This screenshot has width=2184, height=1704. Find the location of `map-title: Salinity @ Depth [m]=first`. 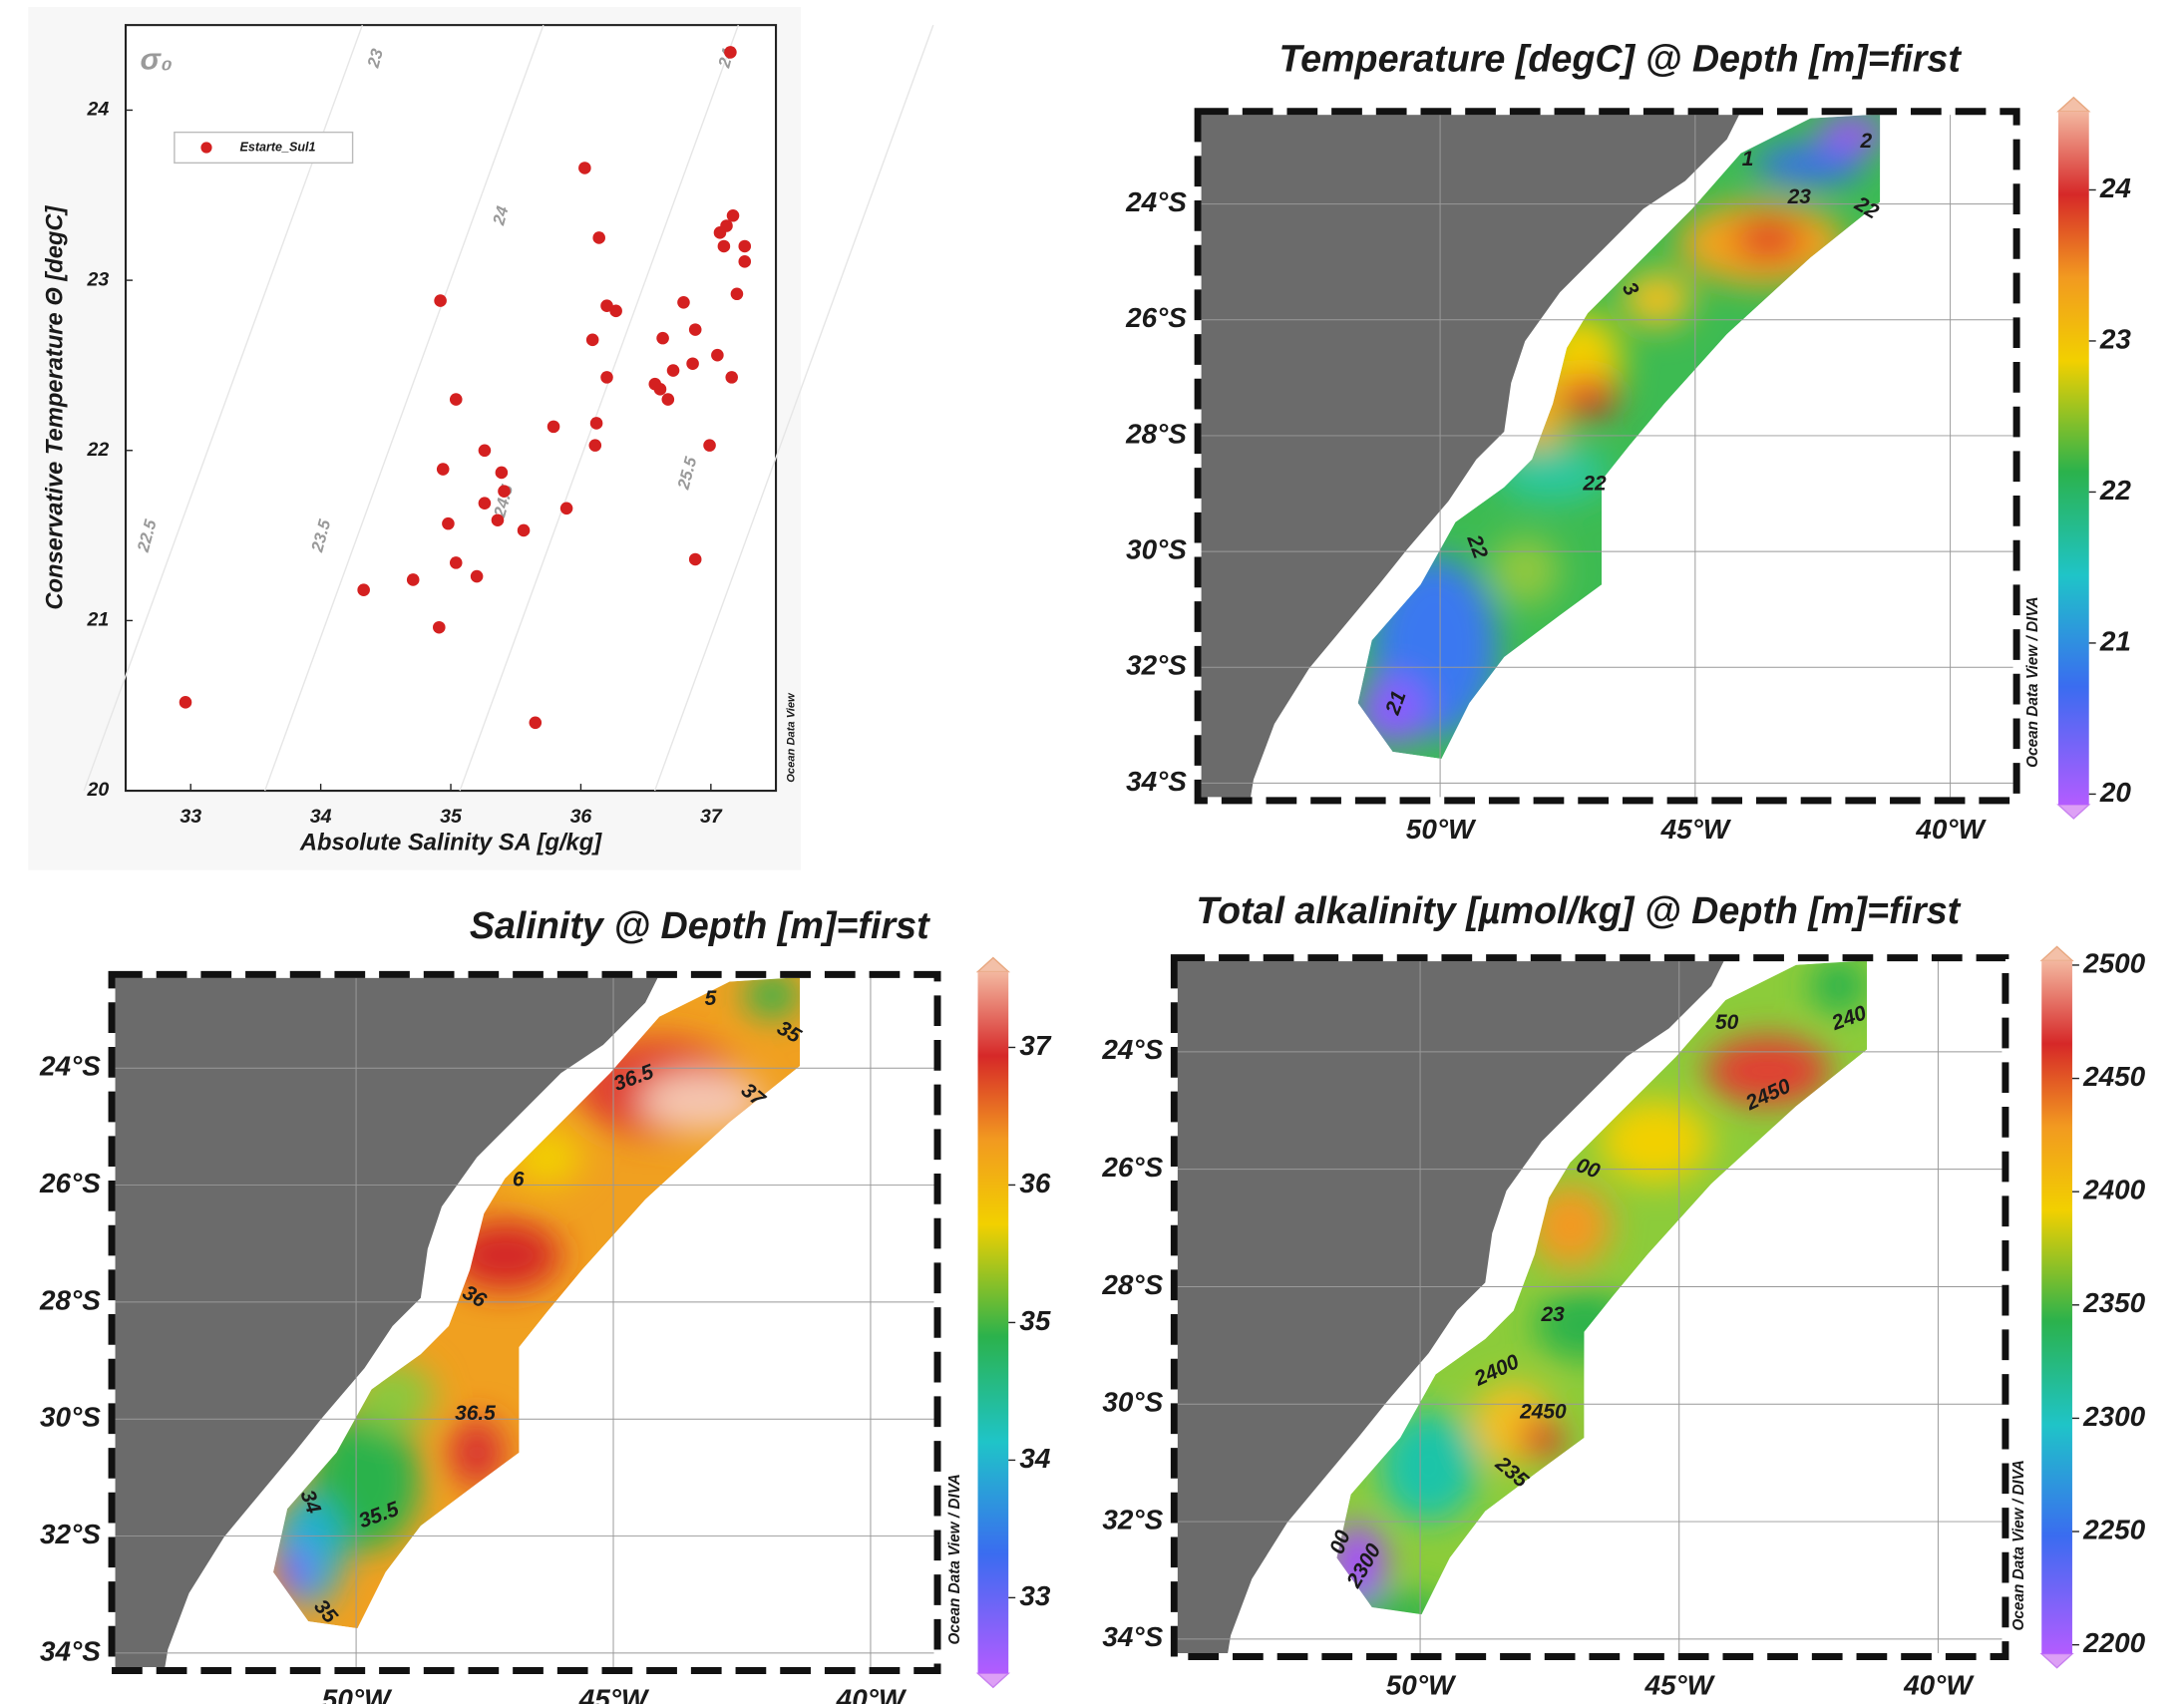

map-title: Salinity @ Depth [m]=first is located at coordinates (700, 925).